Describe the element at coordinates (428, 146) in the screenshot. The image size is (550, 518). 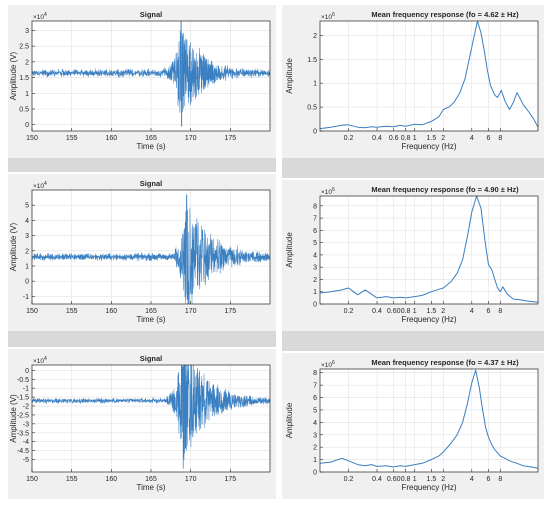
I see `x-axis-label: Frequency (Hz)` at that location.